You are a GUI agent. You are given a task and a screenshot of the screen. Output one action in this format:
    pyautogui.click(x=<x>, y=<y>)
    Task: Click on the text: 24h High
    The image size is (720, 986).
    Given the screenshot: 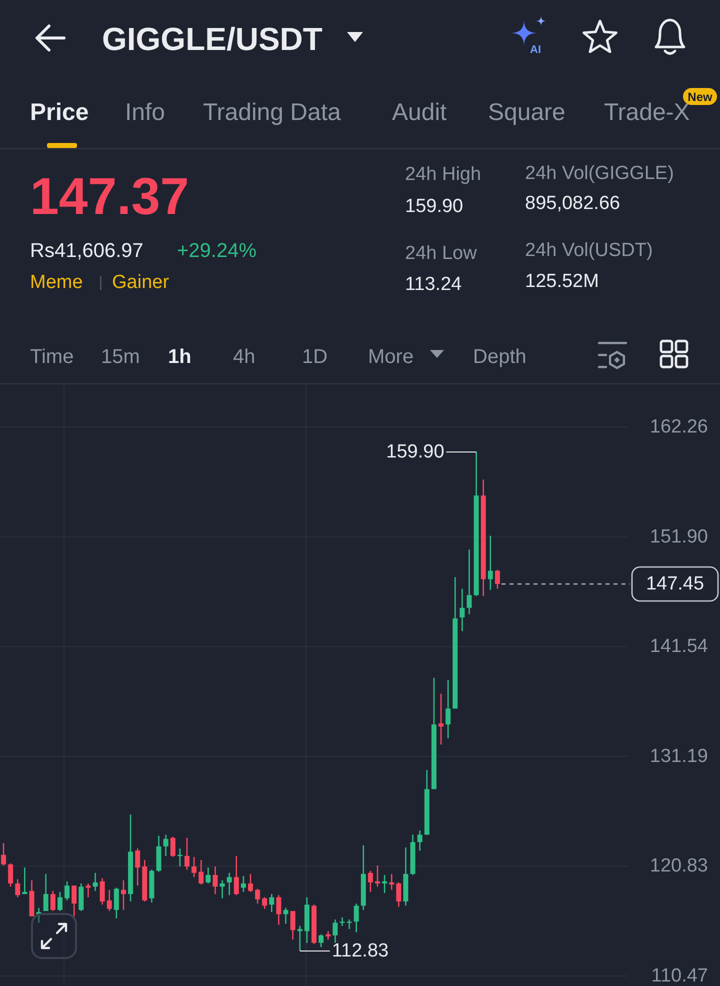 What is the action you would take?
    pyautogui.click(x=443, y=174)
    